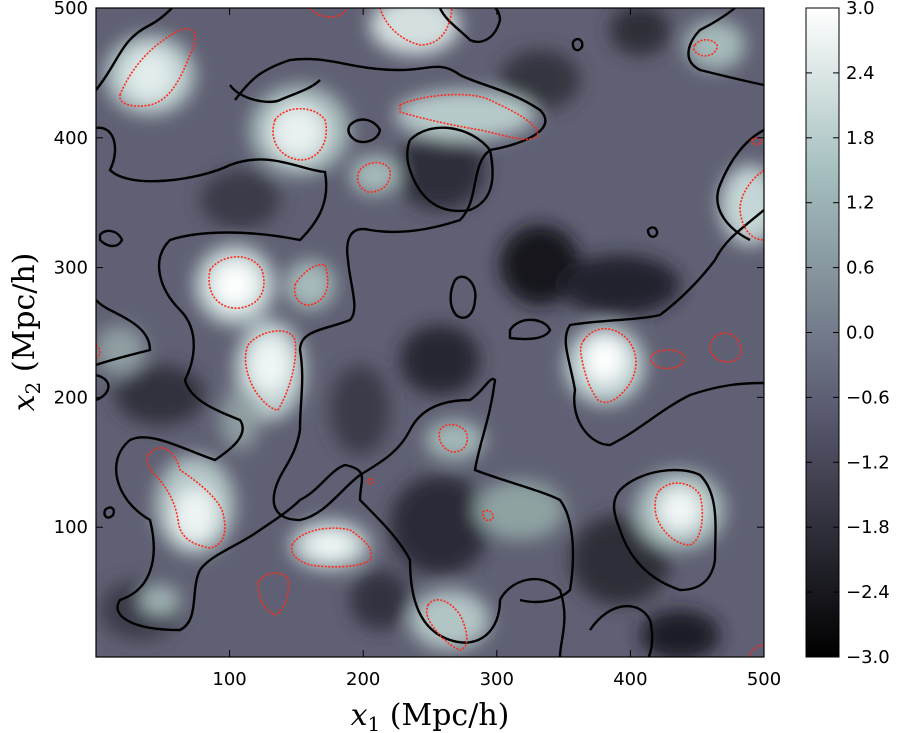  Describe the element at coordinates (764, 679) in the screenshot. I see `x-tick-label: 500` at that location.